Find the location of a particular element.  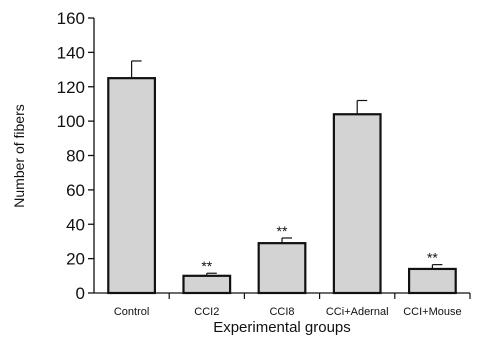

y-tick-label: 100 is located at coordinates (71, 121).